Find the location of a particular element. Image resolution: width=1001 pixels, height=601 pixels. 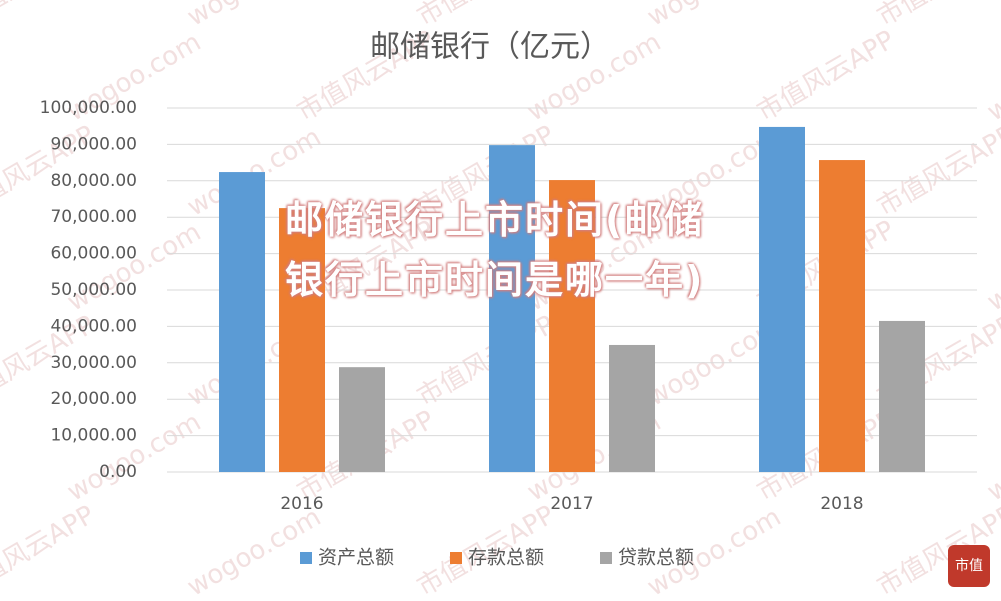

y-tick-label: 0.00 is located at coordinates (118, 472).